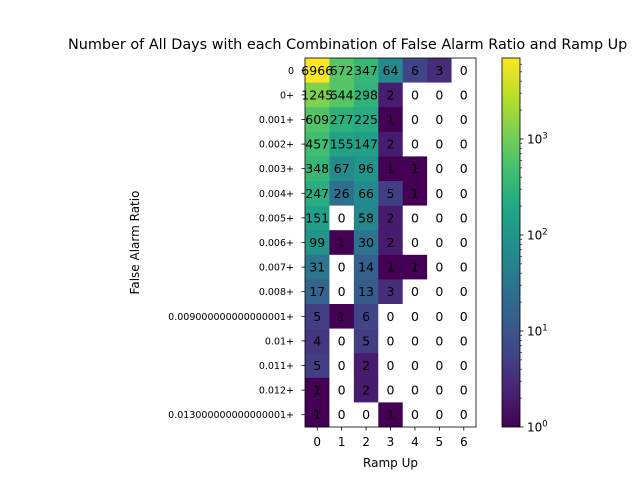  I want to click on y-tick-label: 0, so click(291, 71).